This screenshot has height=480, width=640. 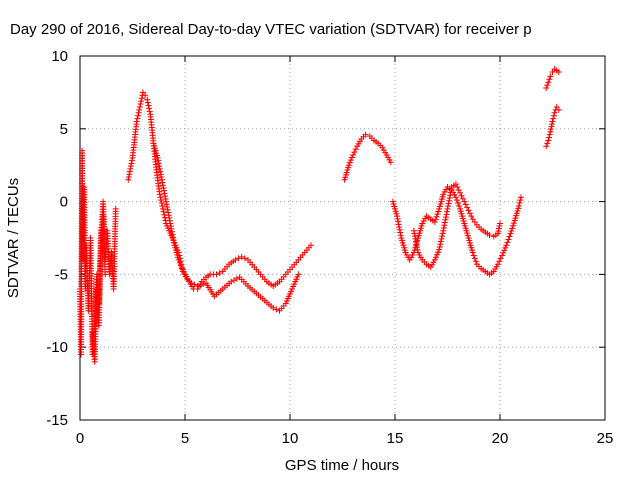 What do you see at coordinates (57, 347) in the screenshot?
I see `y-tick-label: -10` at bounding box center [57, 347].